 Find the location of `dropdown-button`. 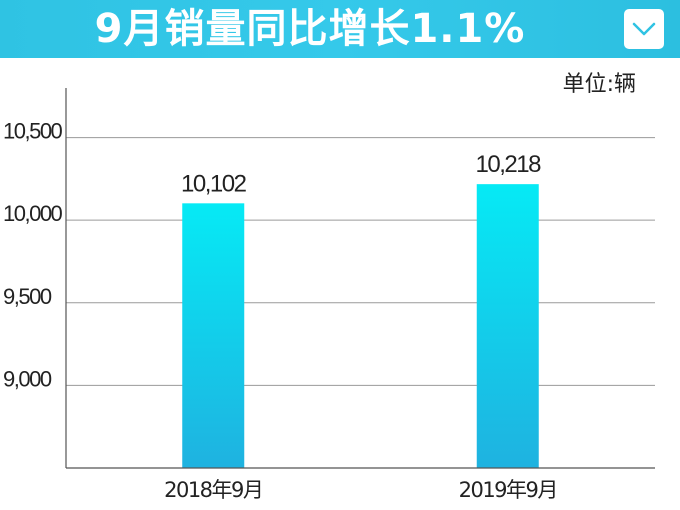

dropdown-button is located at coordinates (644, 29).